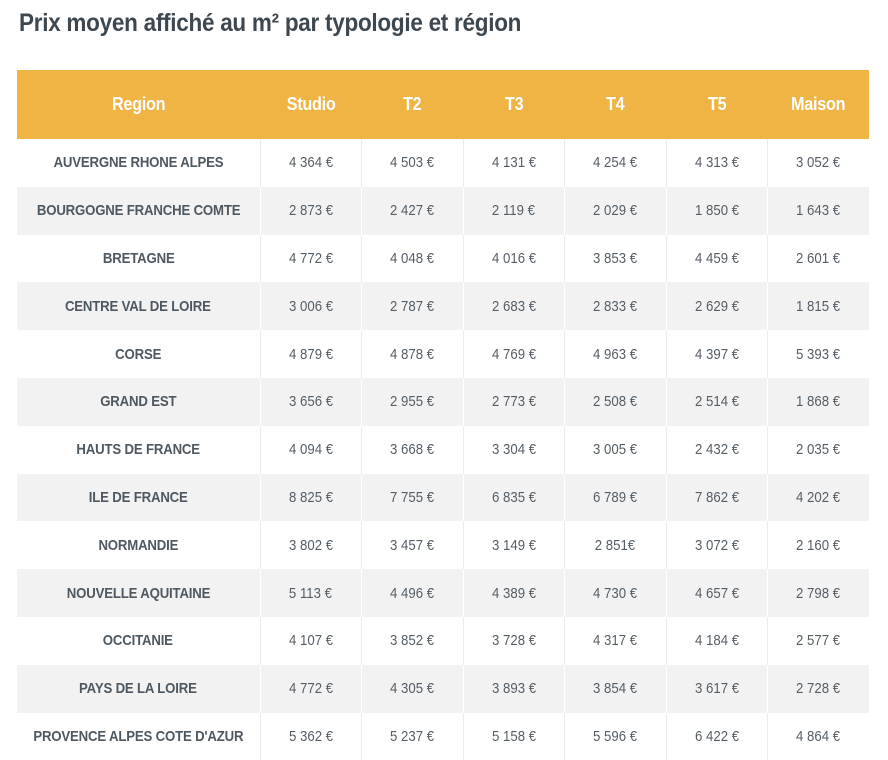 This screenshot has width=888, height=760. I want to click on price-cell: 3 006 €, so click(310, 306).